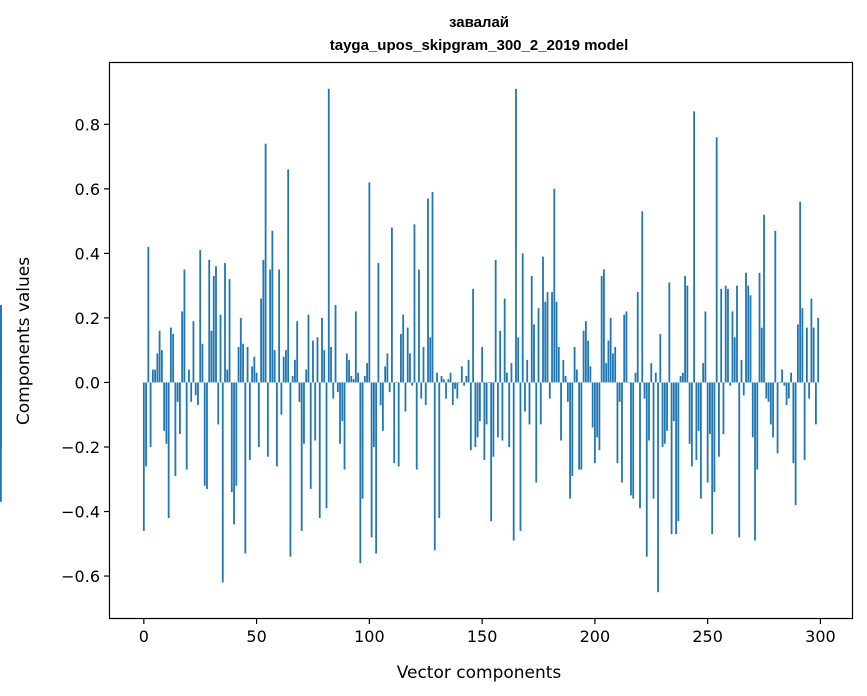  Describe the element at coordinates (369, 636) in the screenshot. I see `x-tick-label: 100` at that location.